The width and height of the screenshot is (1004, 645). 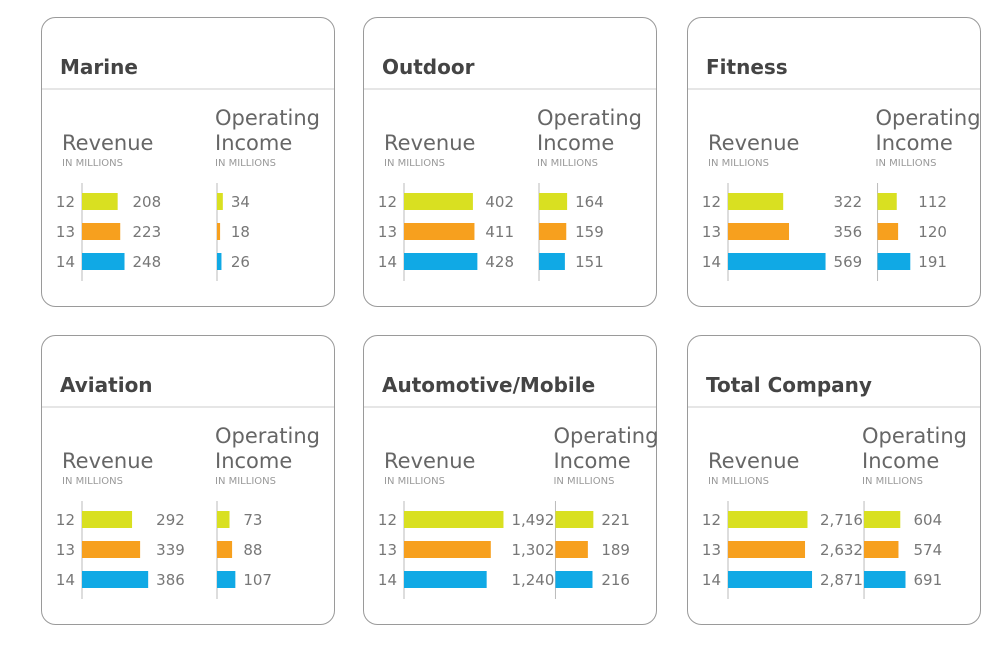 What do you see at coordinates (789, 385) in the screenshot?
I see `panel-title: Total Company` at bounding box center [789, 385].